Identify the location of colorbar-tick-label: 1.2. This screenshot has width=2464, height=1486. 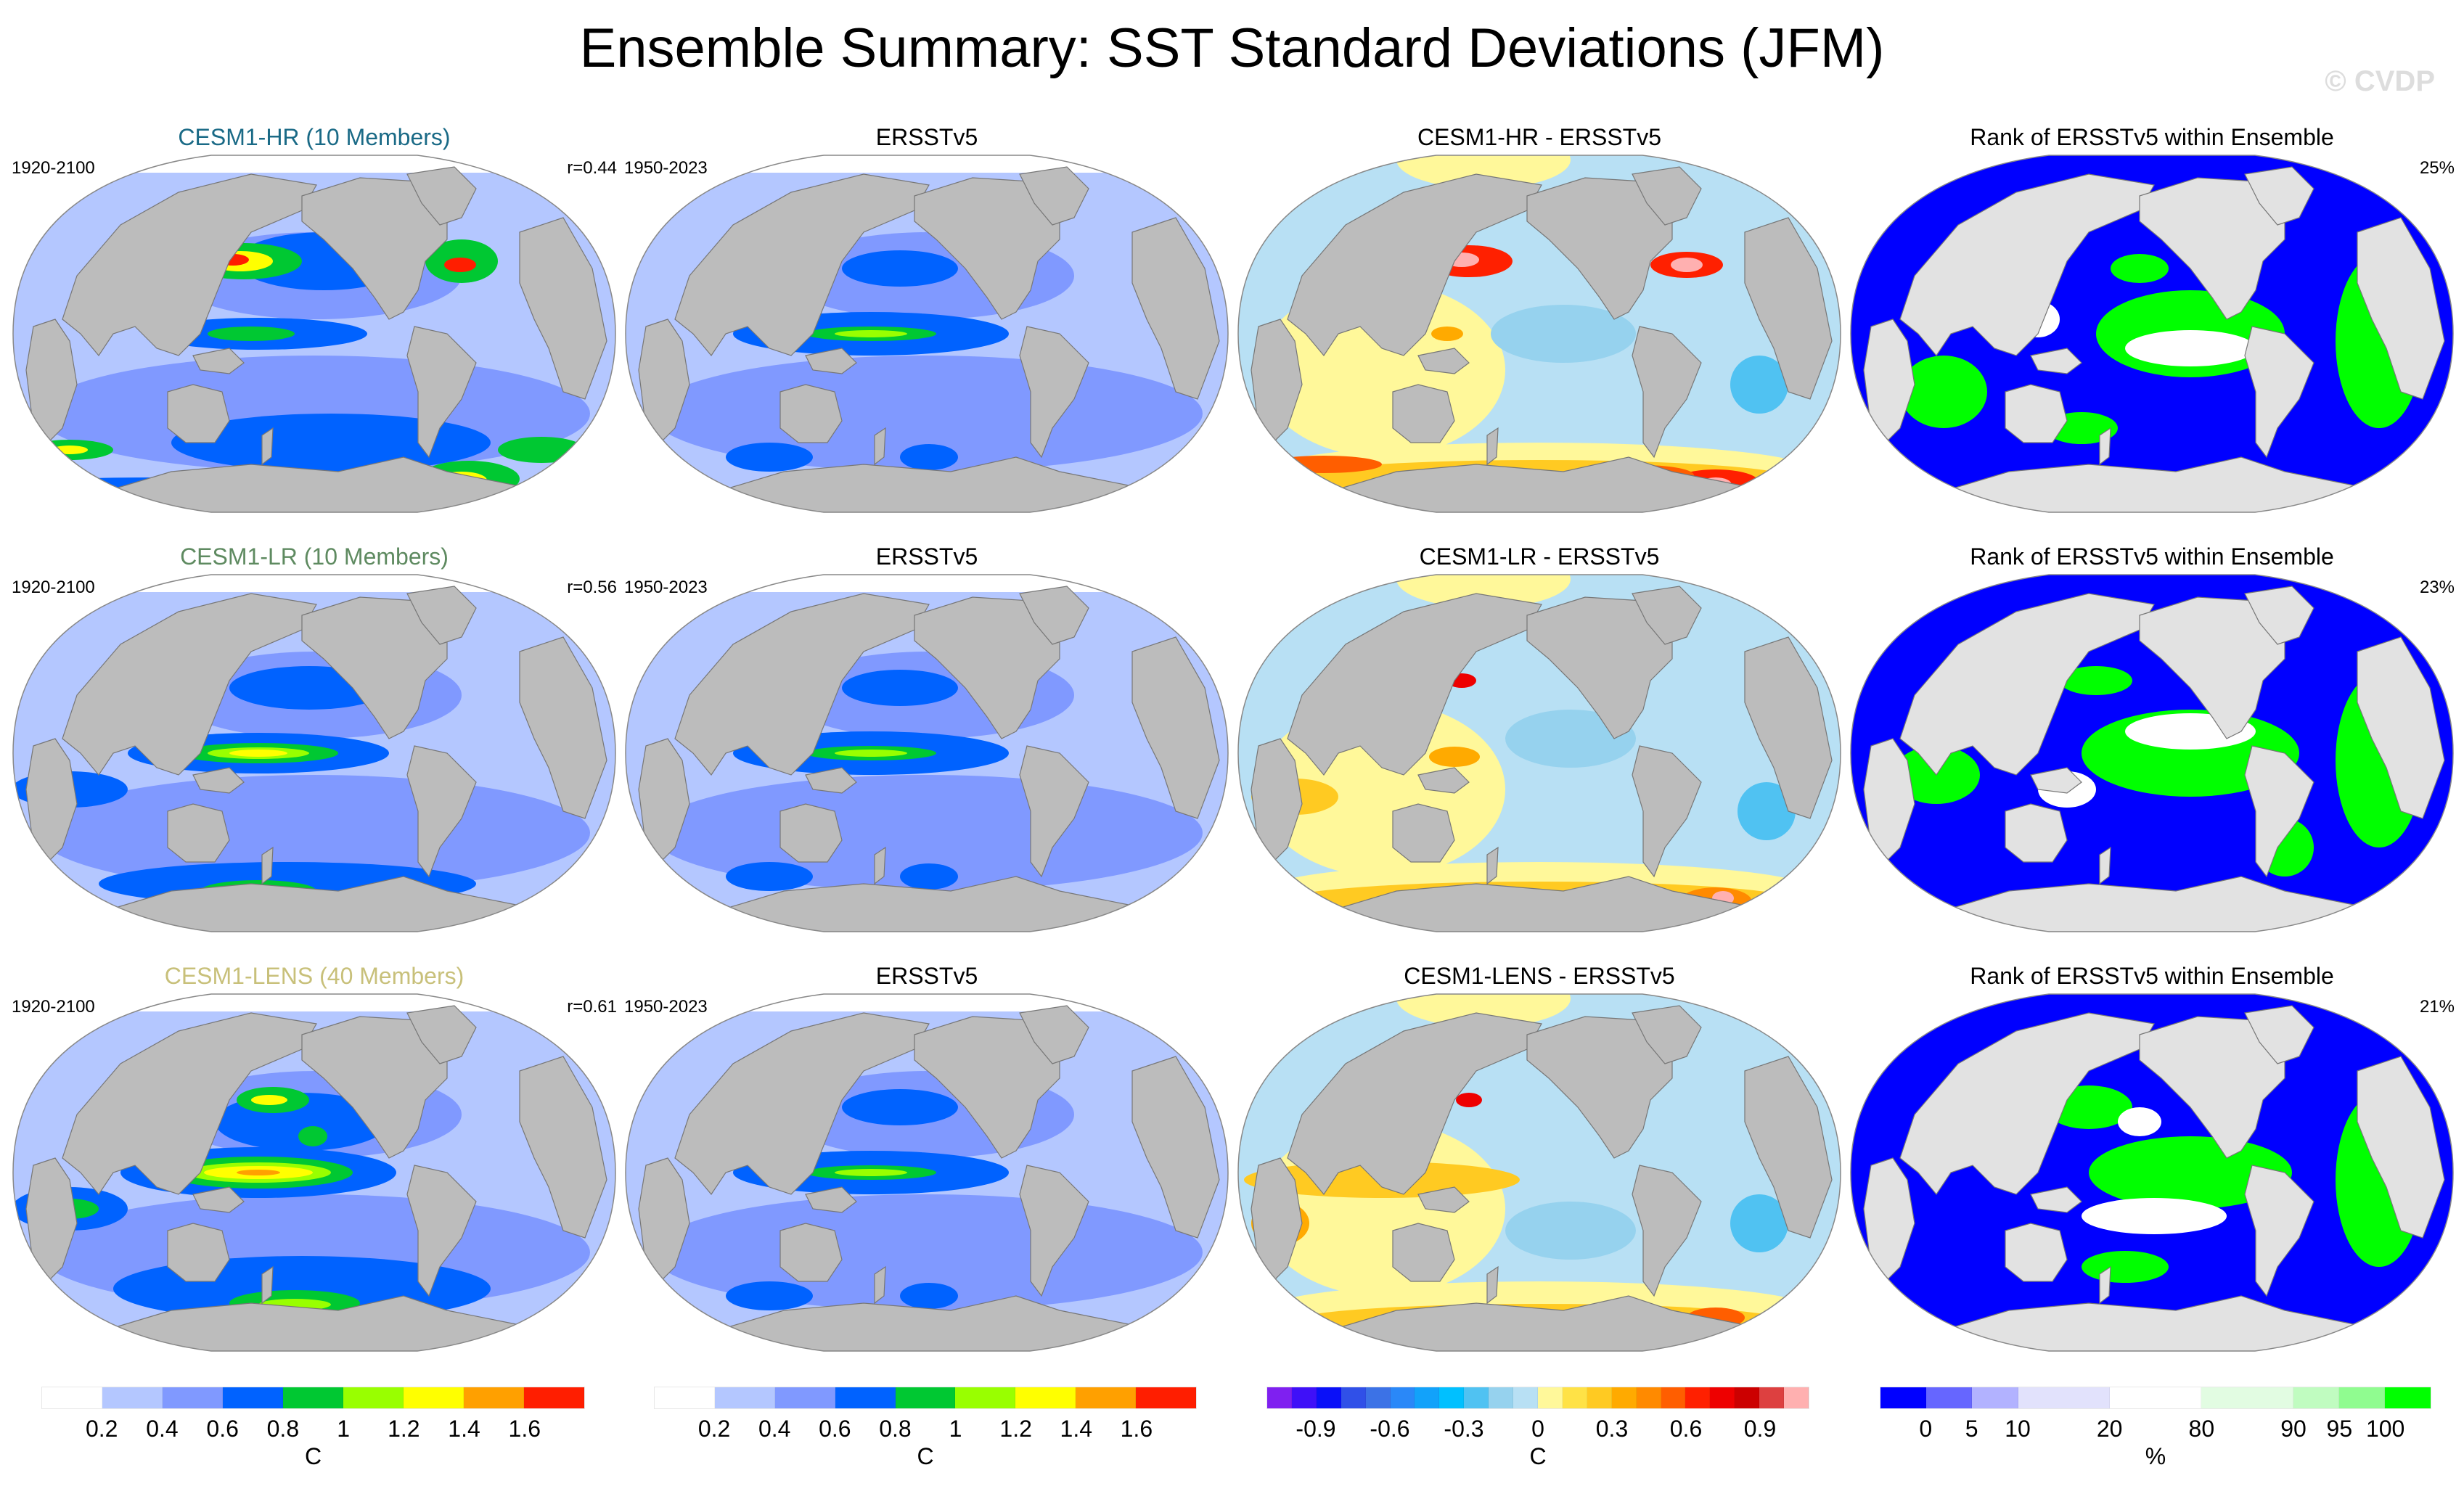
(404, 1429).